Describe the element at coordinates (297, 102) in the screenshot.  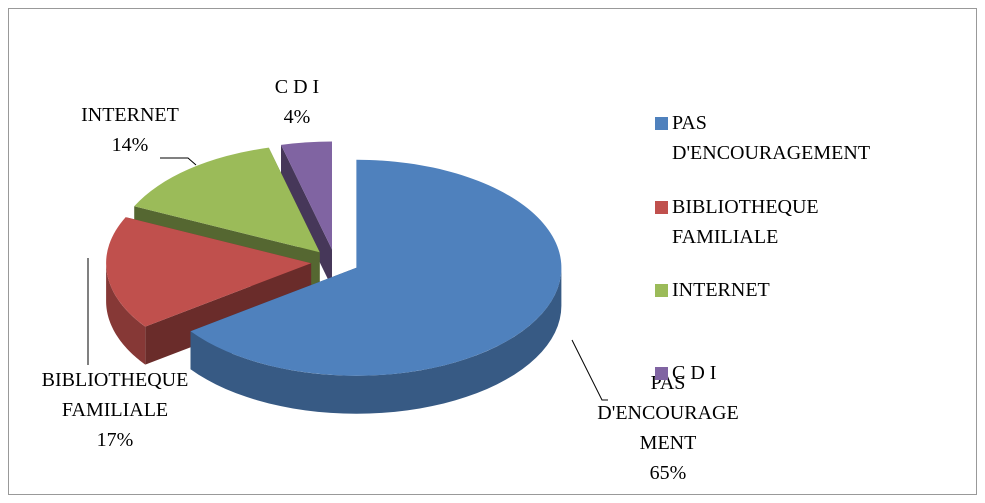
I see `data-label: C D I 4%` at that location.